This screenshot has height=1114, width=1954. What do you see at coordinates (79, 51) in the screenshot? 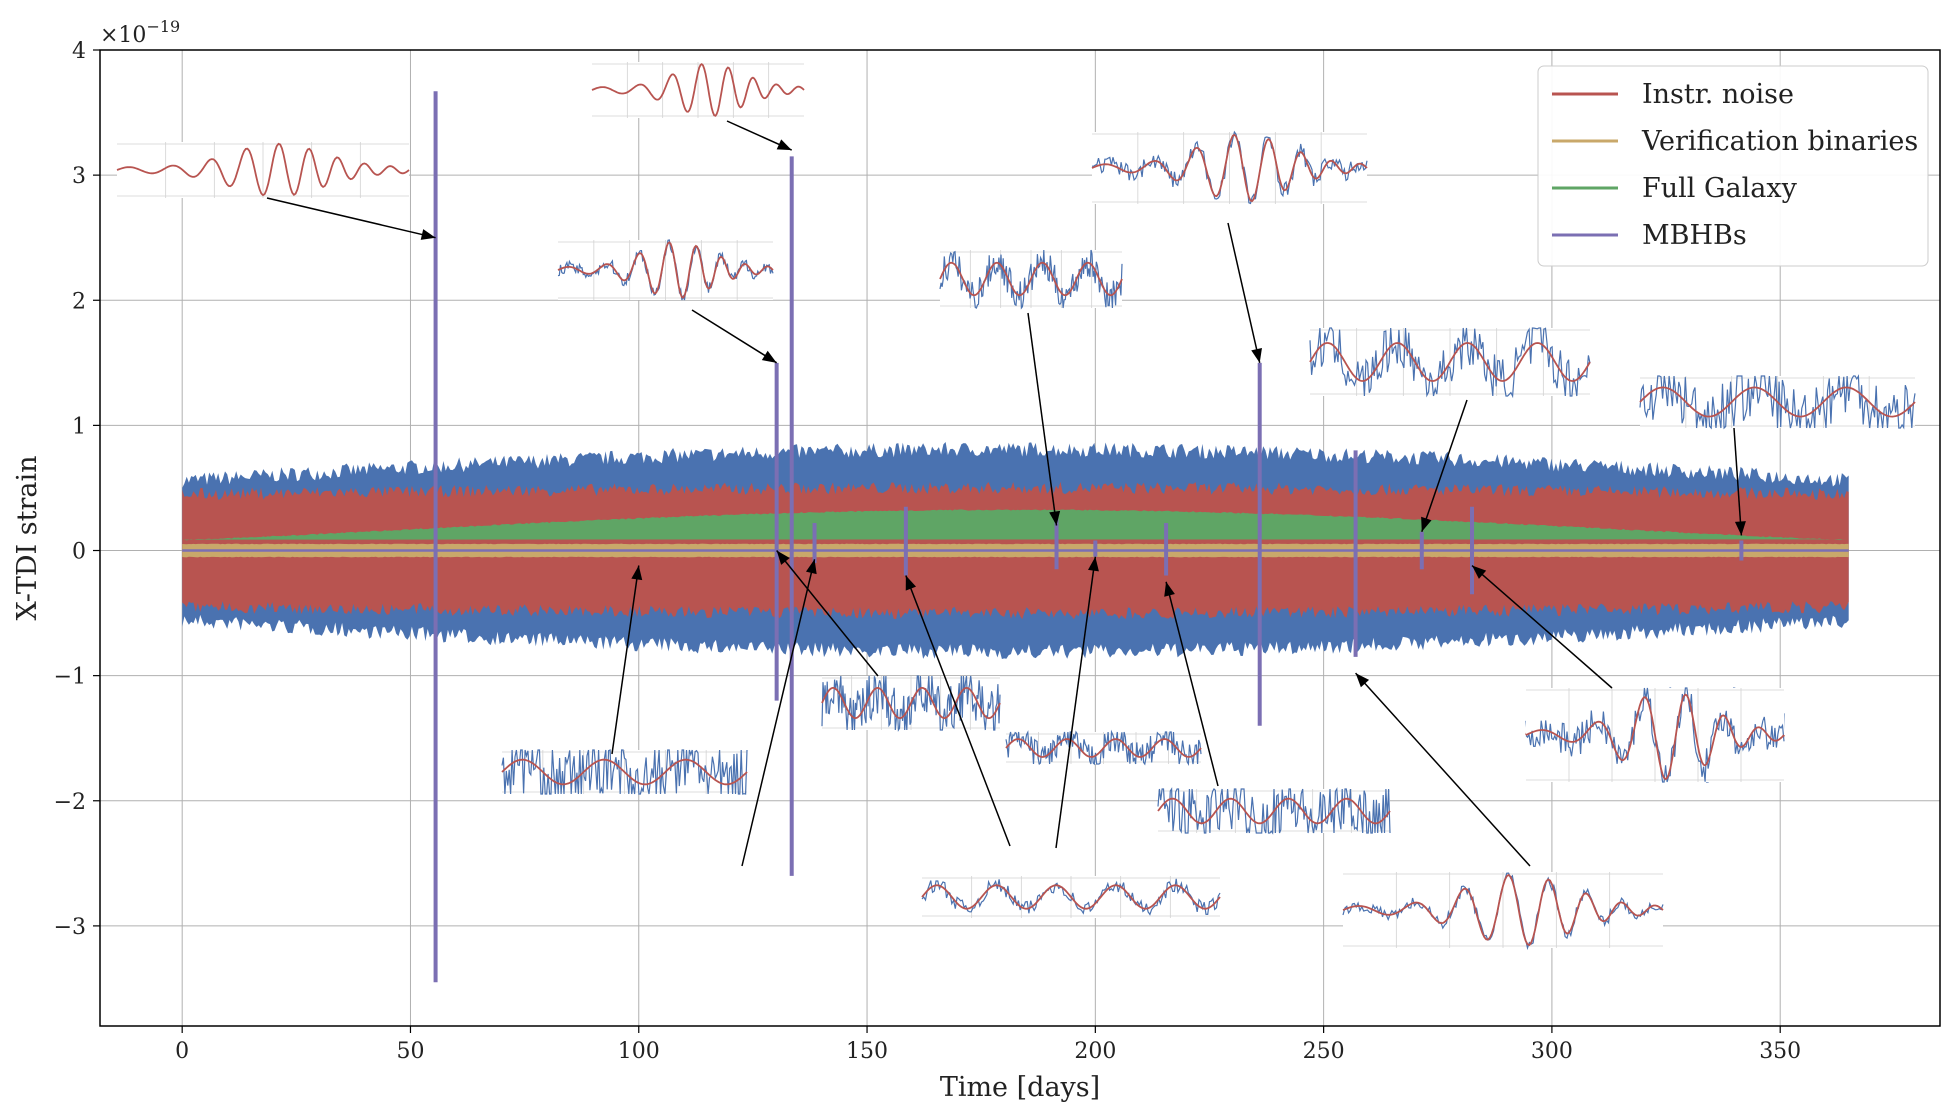
I see `y-tick-label: 4` at bounding box center [79, 51].